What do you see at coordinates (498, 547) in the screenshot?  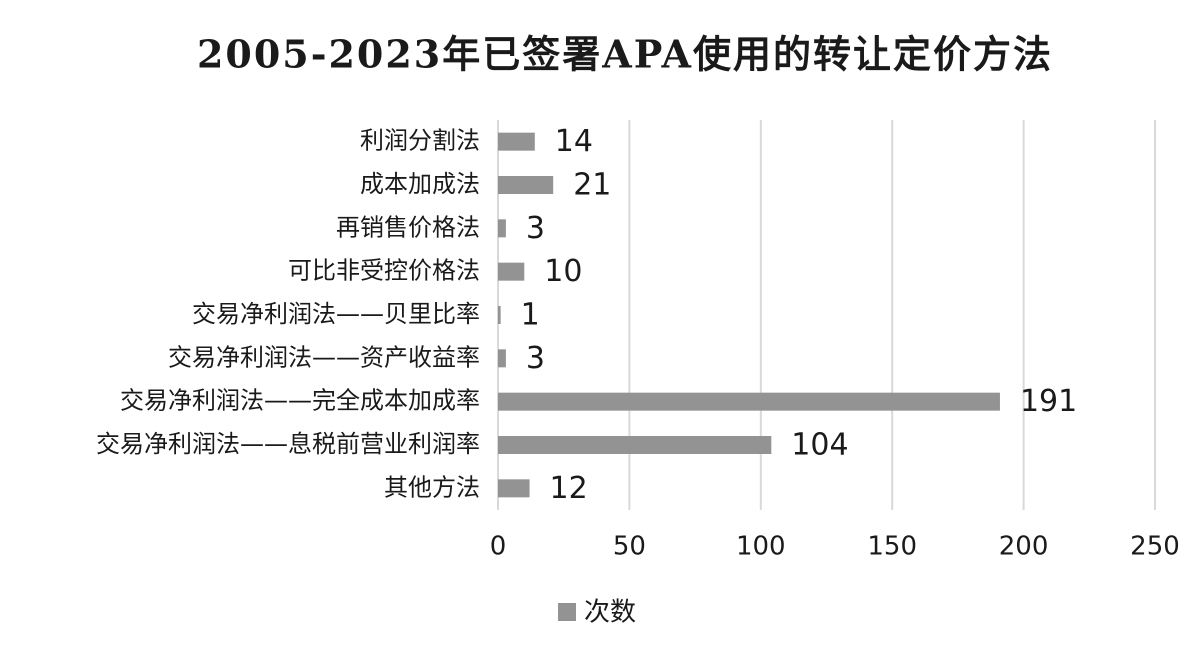 I see `x-tick-label: 0` at bounding box center [498, 547].